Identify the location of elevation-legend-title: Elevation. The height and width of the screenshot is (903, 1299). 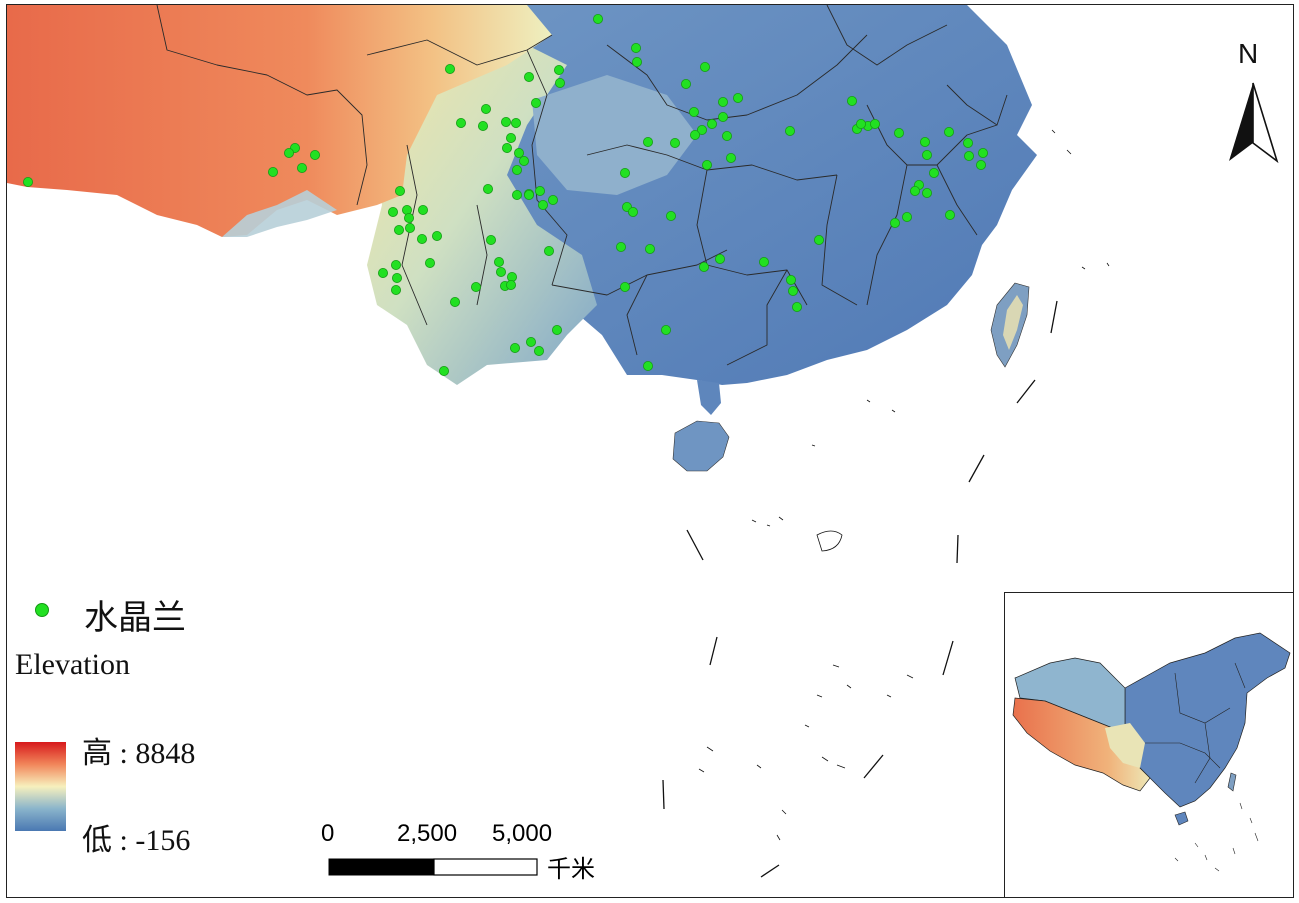
(72, 664).